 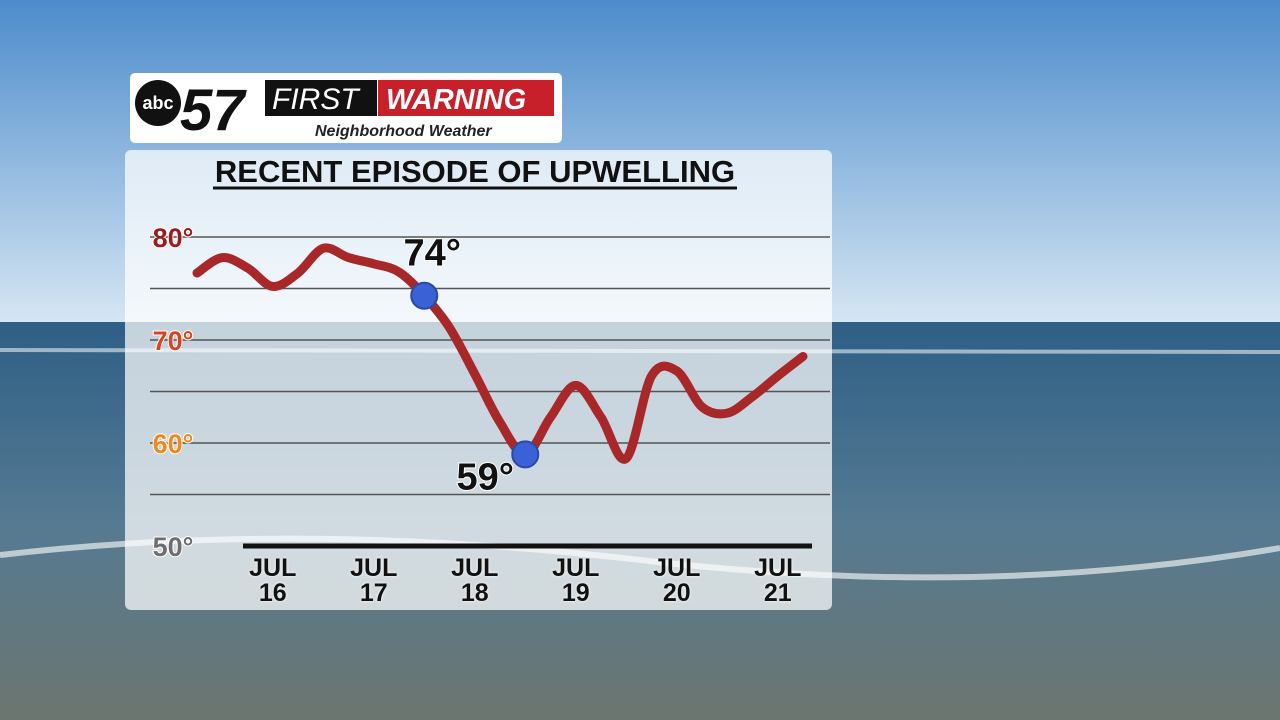 What do you see at coordinates (316, 99) in the screenshot?
I see `logo-first: FIRST` at bounding box center [316, 99].